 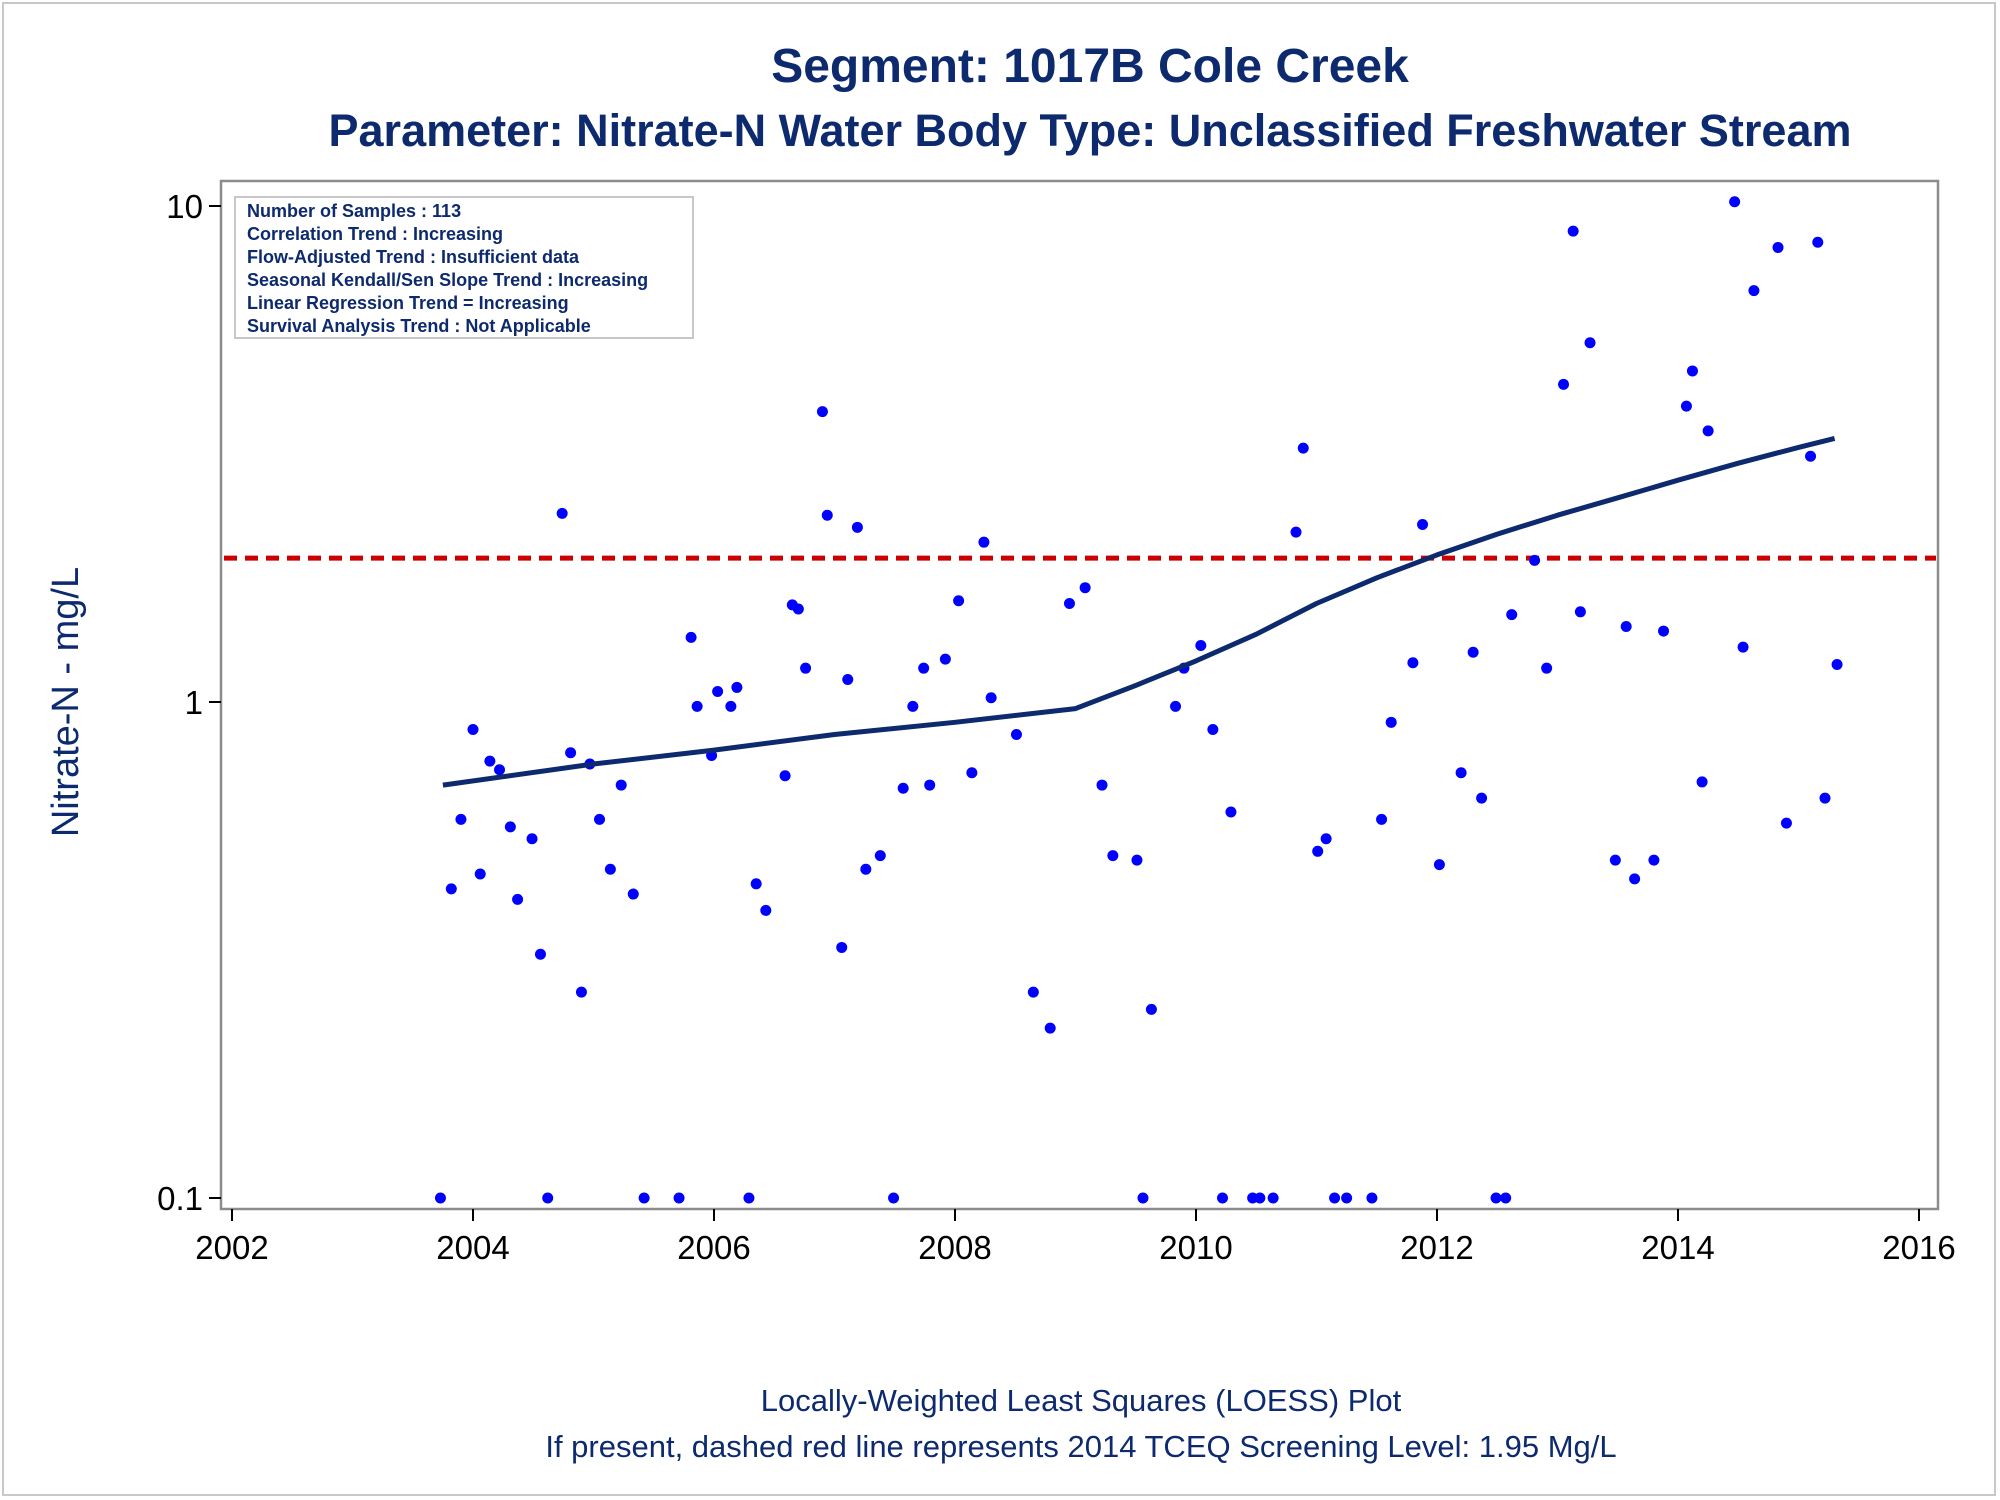 I want to click on stats-line: Survival Analysis Trend : Not Applicable, so click(x=419, y=326).